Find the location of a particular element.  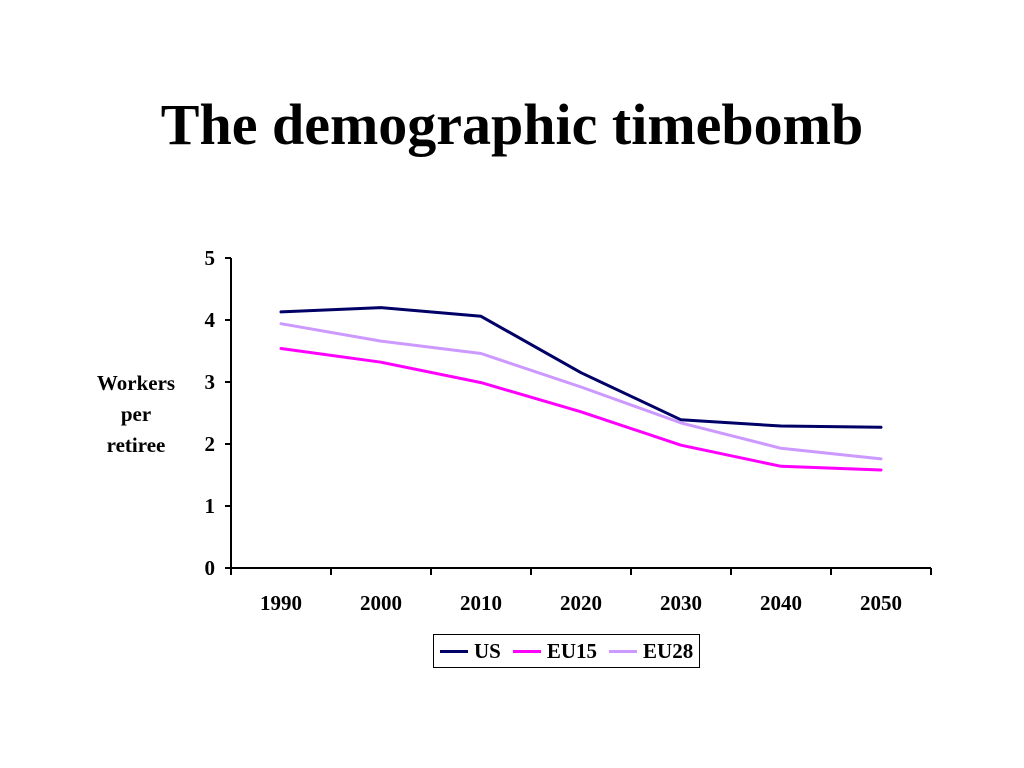

x-tick-label: 2030 is located at coordinates (681, 603).